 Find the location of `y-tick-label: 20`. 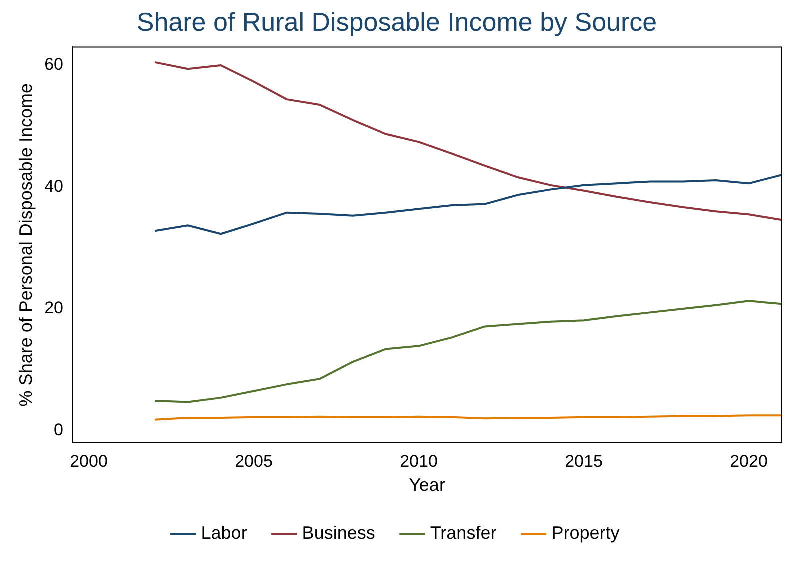

y-tick-label: 20 is located at coordinates (54, 308).